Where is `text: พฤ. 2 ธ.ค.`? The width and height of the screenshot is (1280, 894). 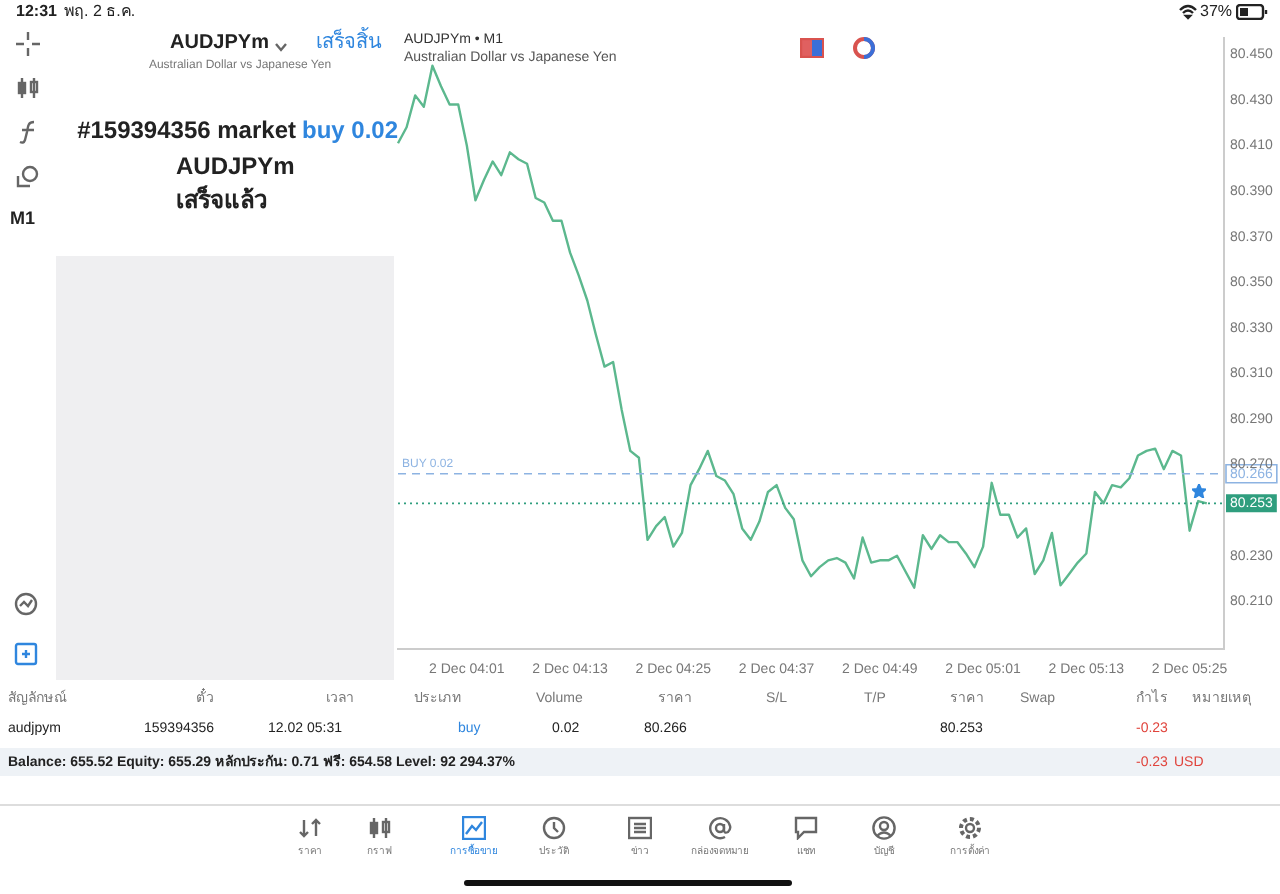
text: พฤ. 2 ธ.ค. is located at coordinates (100, 12).